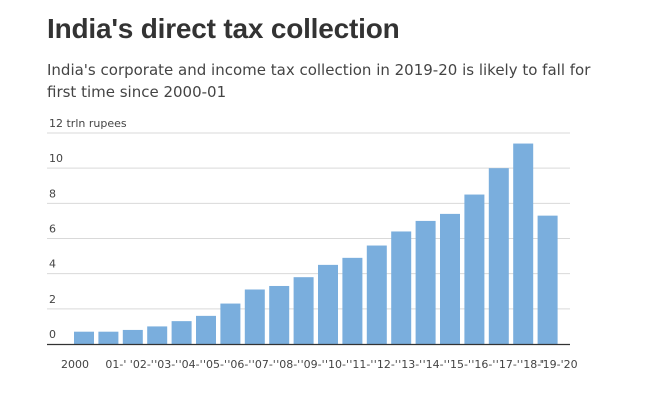  Describe the element at coordinates (386, 364) in the screenshot. I see `x-tick-label: '12-'` at that location.